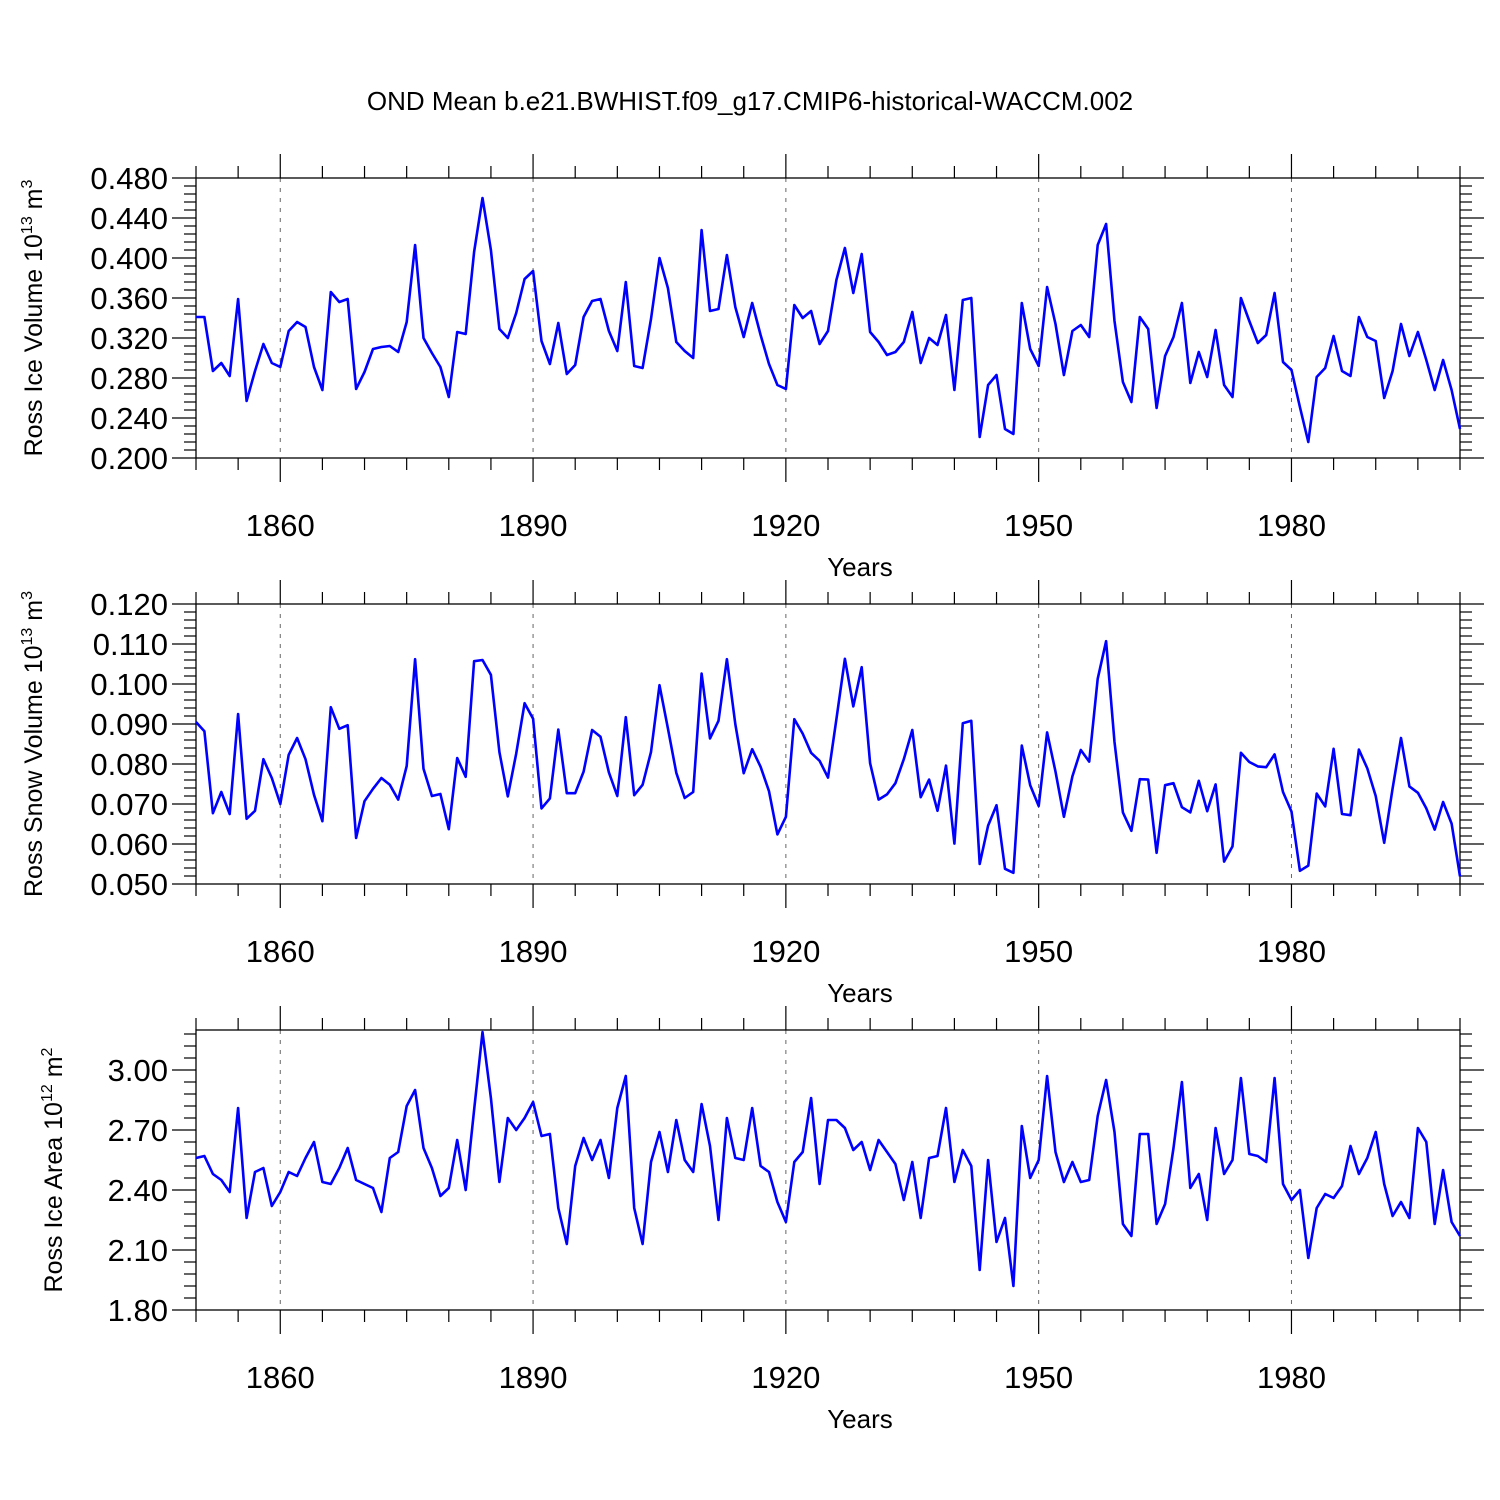 The width and height of the screenshot is (1500, 1500). Describe the element at coordinates (129, 458) in the screenshot. I see `y-tick-label: 0.200` at that location.